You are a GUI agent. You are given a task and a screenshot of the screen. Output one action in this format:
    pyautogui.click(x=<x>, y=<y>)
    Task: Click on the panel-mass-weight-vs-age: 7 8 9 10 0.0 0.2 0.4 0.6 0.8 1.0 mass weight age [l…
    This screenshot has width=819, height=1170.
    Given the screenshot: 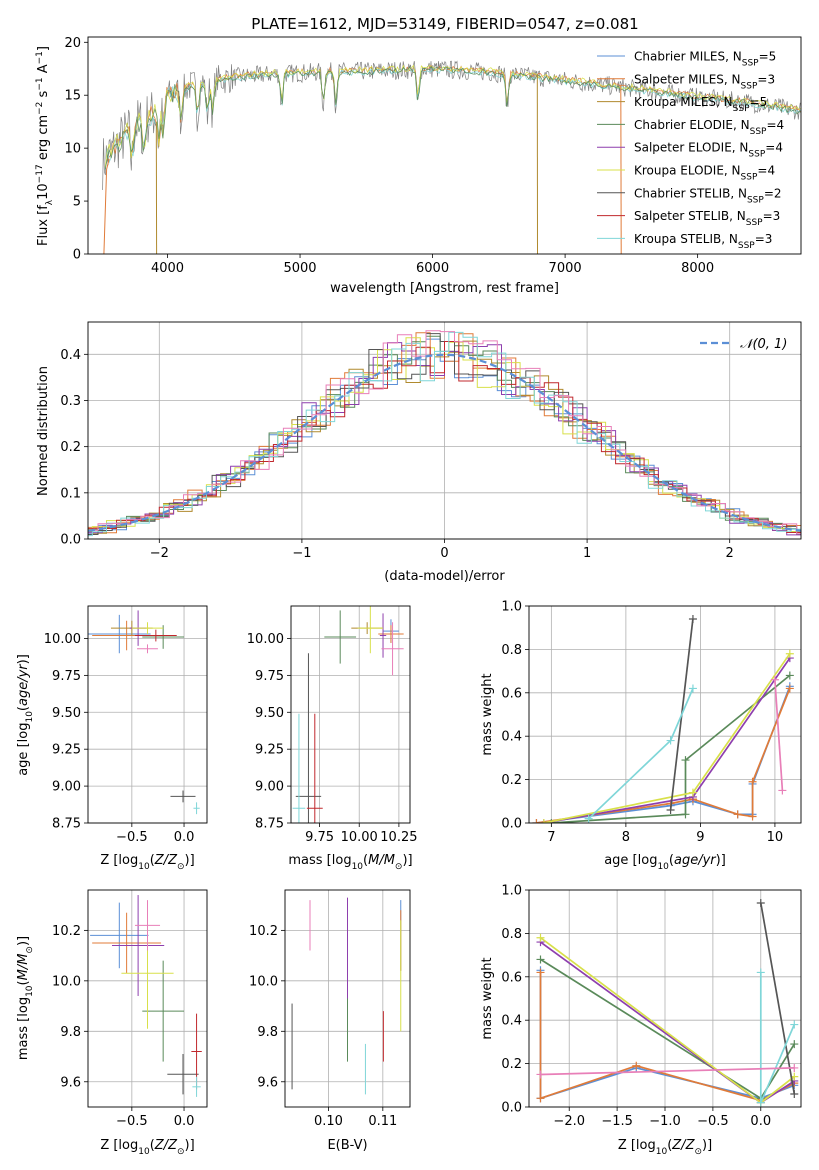 What is the action you would take?
    pyautogui.click(x=641, y=736)
    